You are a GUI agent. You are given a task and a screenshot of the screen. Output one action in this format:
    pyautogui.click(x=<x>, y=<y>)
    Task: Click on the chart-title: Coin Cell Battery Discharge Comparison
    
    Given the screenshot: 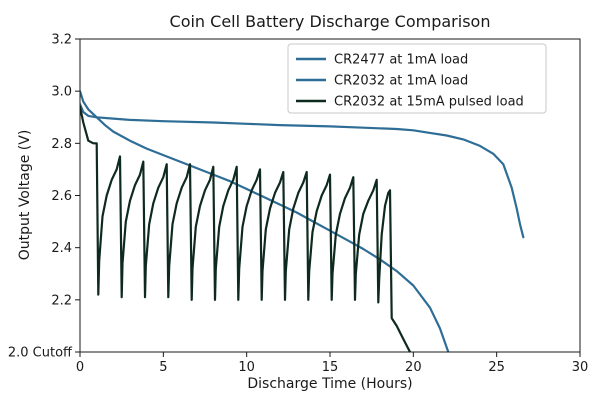 What is the action you would take?
    pyautogui.click(x=330, y=21)
    